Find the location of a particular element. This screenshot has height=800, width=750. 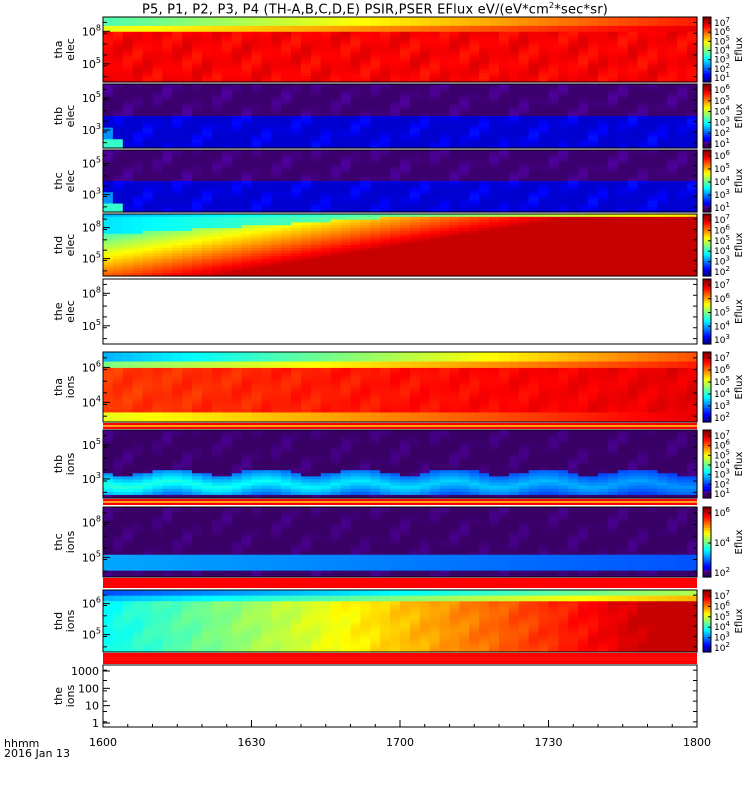

colorbar-frame is located at coordinates (707, 49).